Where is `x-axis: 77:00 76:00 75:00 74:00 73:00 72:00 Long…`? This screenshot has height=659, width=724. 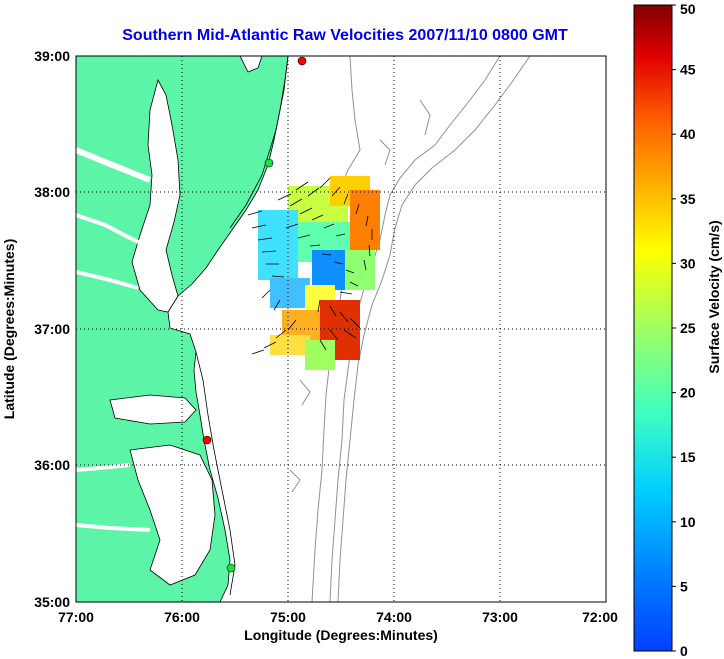
x-axis: 77:00 76:00 75:00 74:00 73:00 72:00 Long… is located at coordinates (338, 626).